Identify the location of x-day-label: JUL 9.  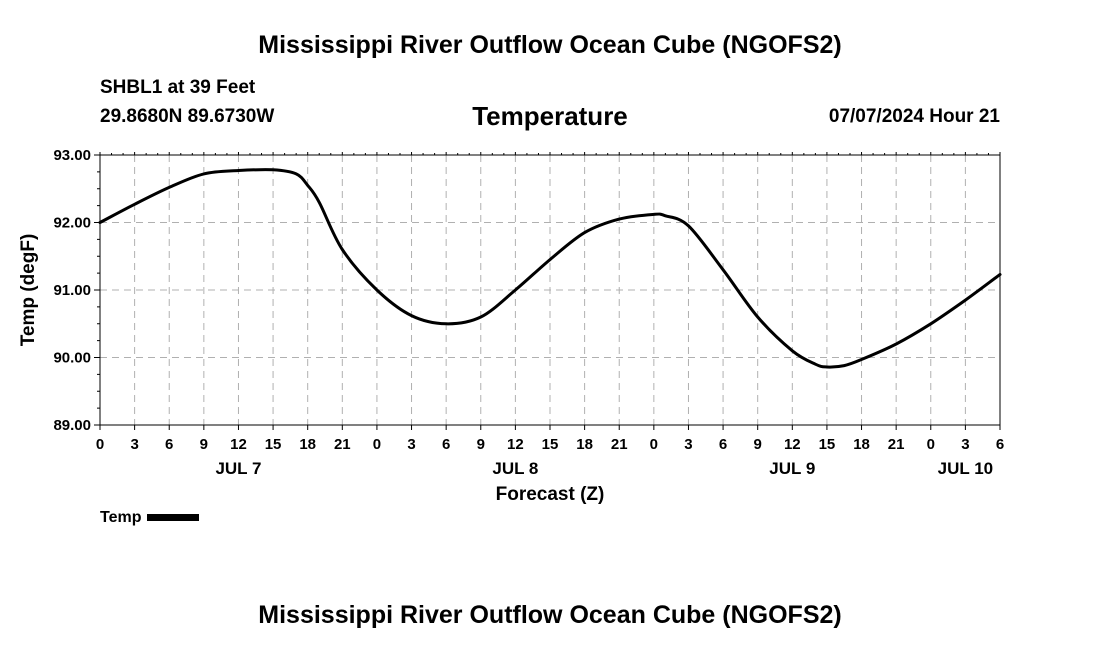
(792, 468).